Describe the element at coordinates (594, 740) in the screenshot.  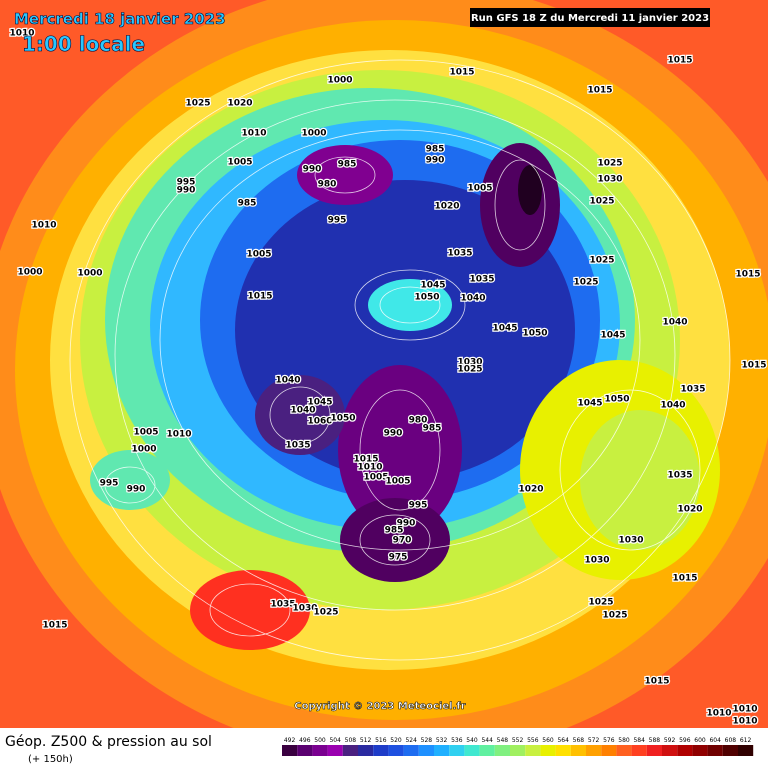
I see `colorbar-label: 572` at that location.